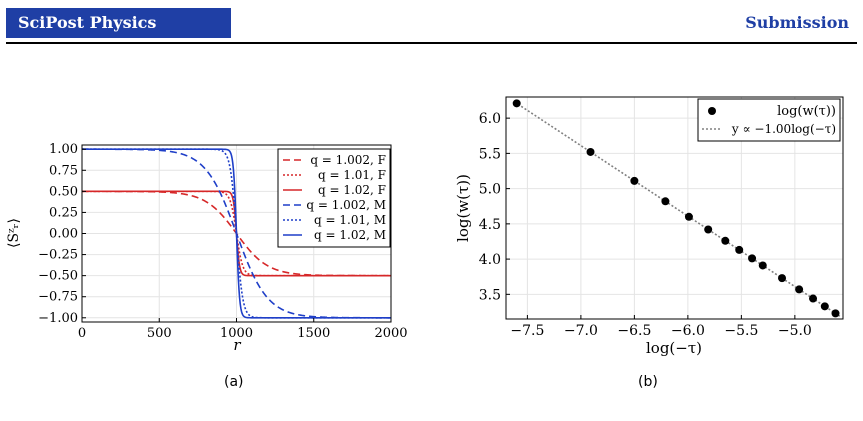 This screenshot has width=863, height=421. I want to click on chart-a-y-tick-label: −0.75, so click(58, 297).